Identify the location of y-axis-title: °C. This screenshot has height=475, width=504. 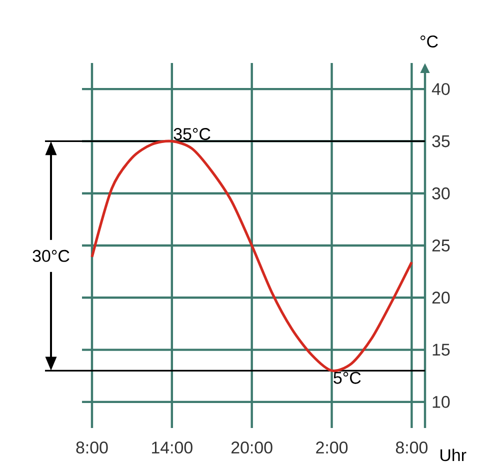
(429, 41).